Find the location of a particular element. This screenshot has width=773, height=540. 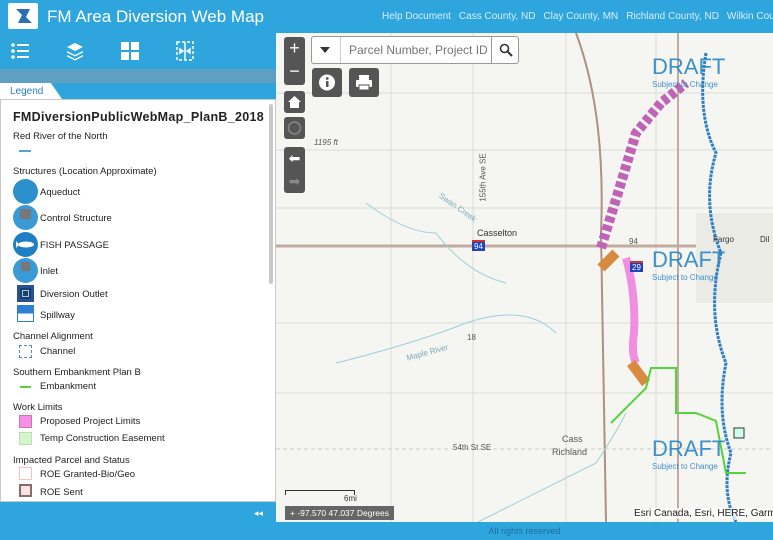

legend-channel-heading: Channel Alignment is located at coordinates (53, 336).